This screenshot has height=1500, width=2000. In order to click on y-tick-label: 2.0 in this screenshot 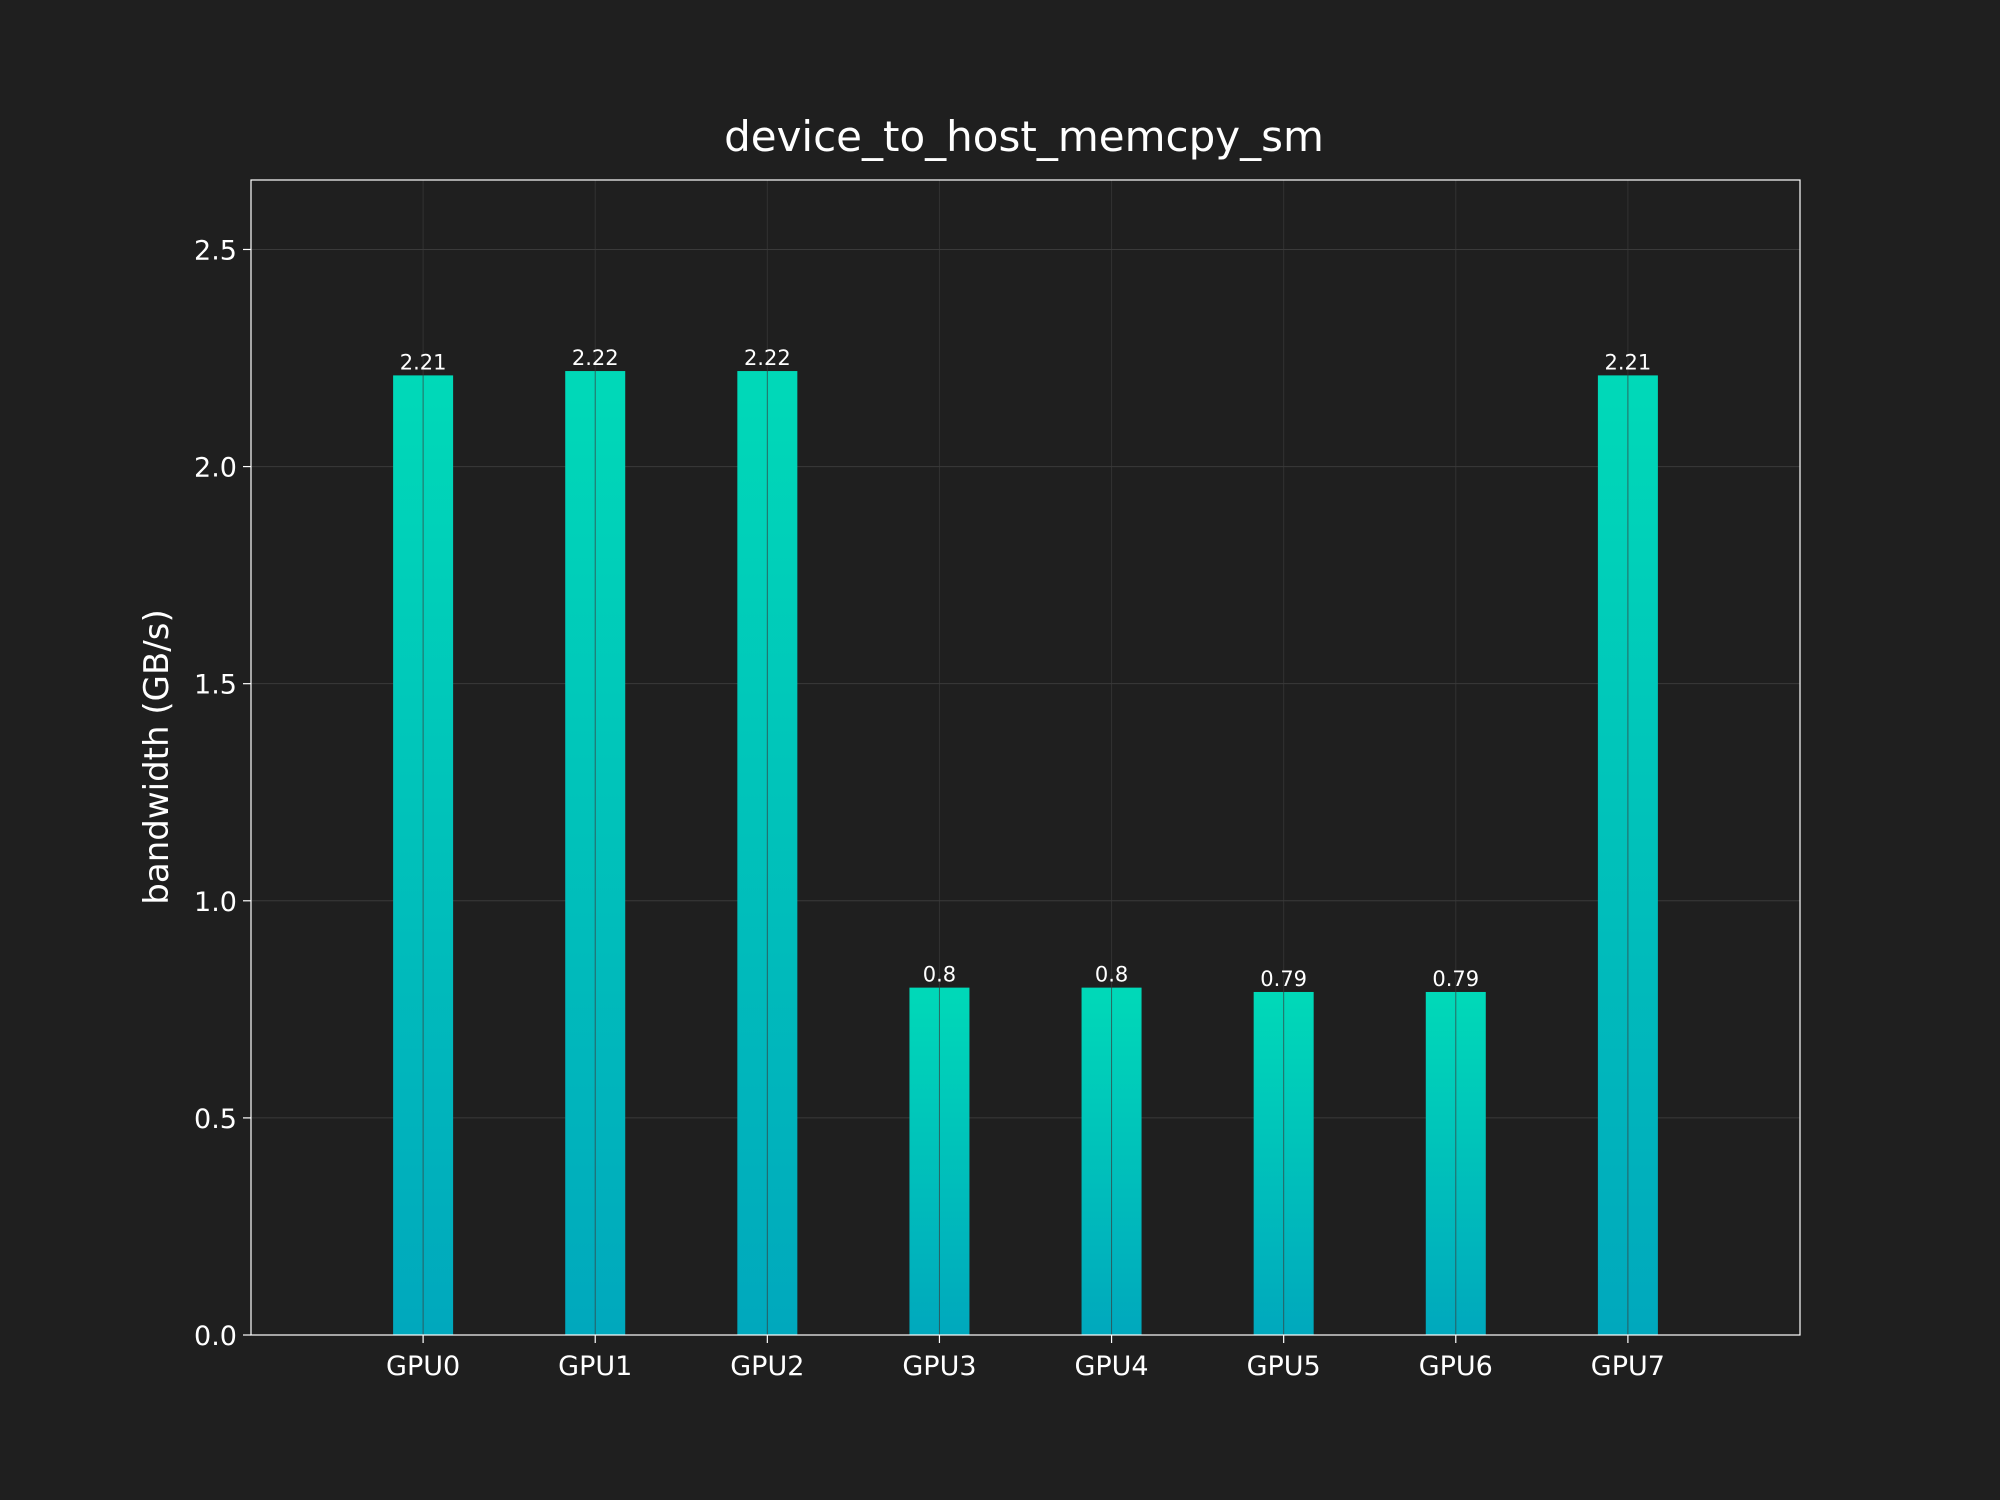, I will do `click(215, 468)`.